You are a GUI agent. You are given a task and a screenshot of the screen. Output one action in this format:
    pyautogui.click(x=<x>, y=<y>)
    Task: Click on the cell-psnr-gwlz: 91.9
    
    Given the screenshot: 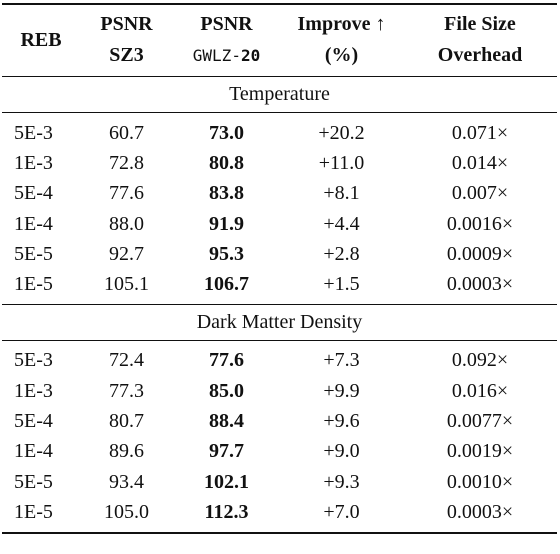 What is the action you would take?
    pyautogui.click(x=226, y=223)
    